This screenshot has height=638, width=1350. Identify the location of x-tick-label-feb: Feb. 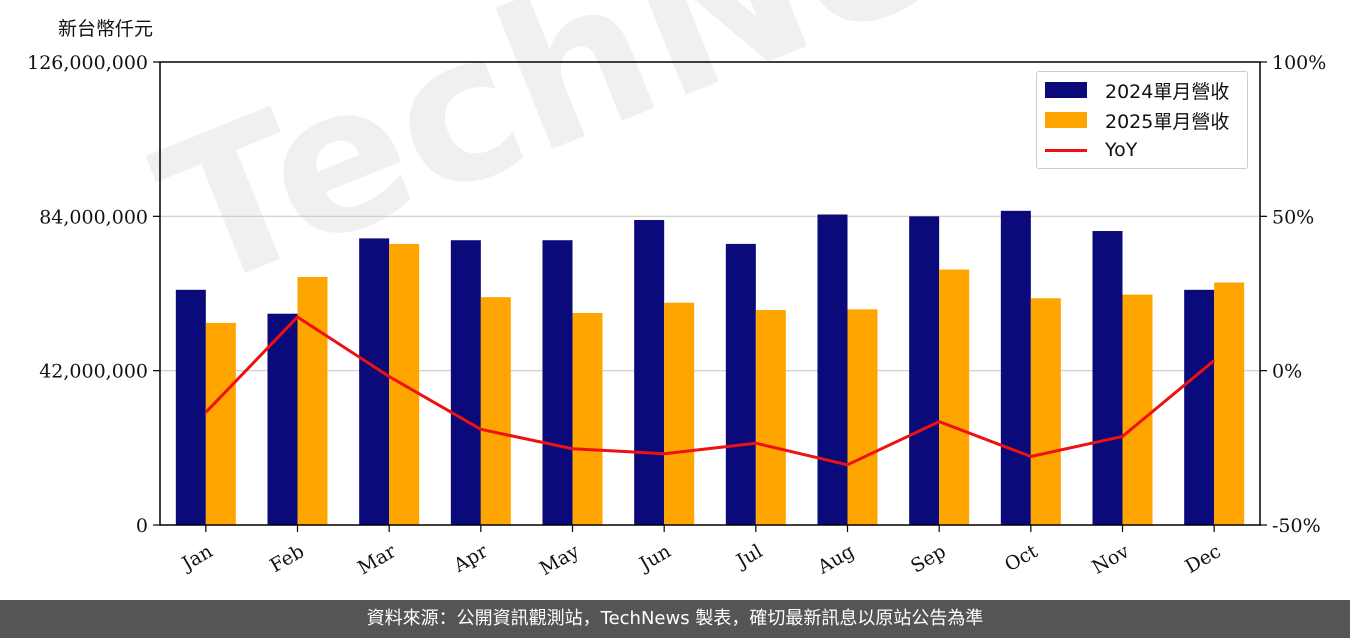
(287, 558).